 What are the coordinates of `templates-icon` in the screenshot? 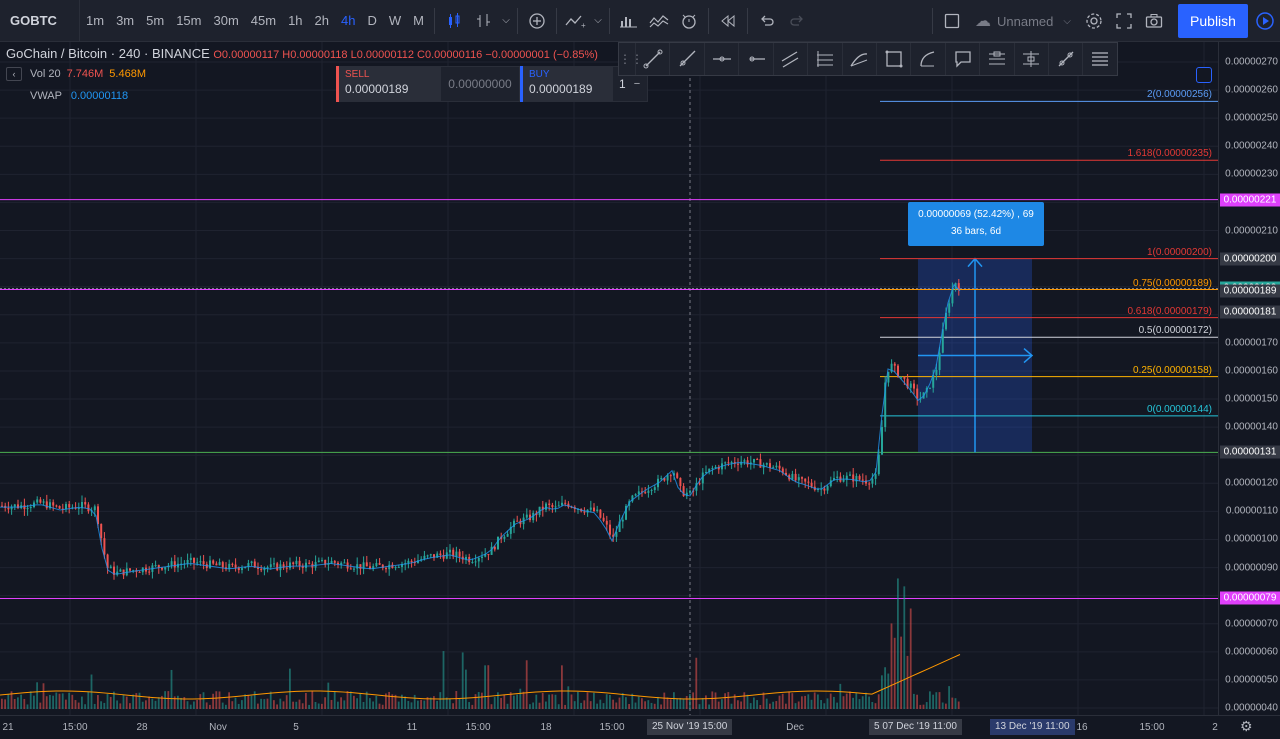 It's located at (659, 21).